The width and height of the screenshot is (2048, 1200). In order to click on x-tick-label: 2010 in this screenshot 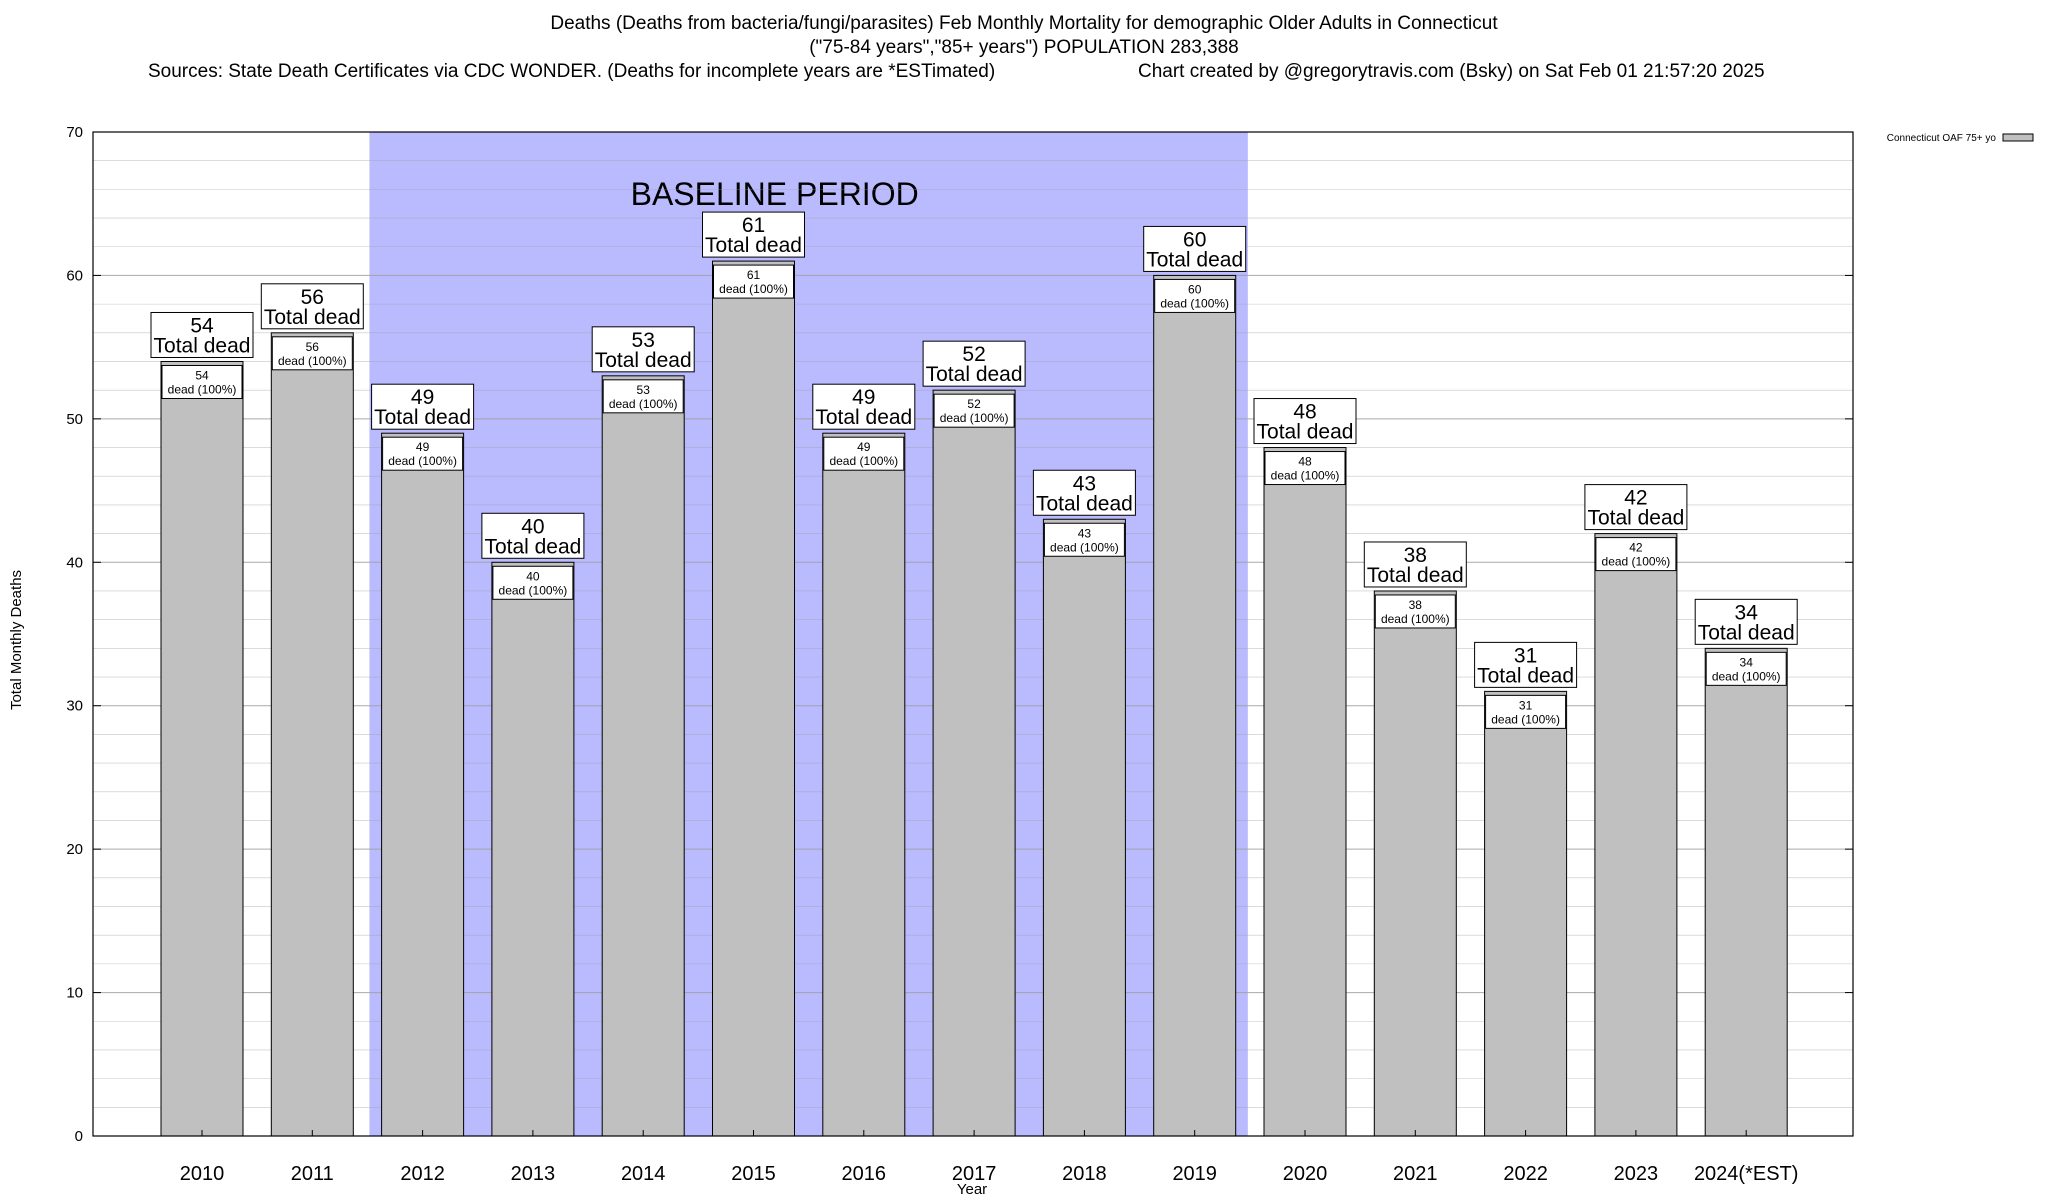, I will do `click(202, 1174)`.